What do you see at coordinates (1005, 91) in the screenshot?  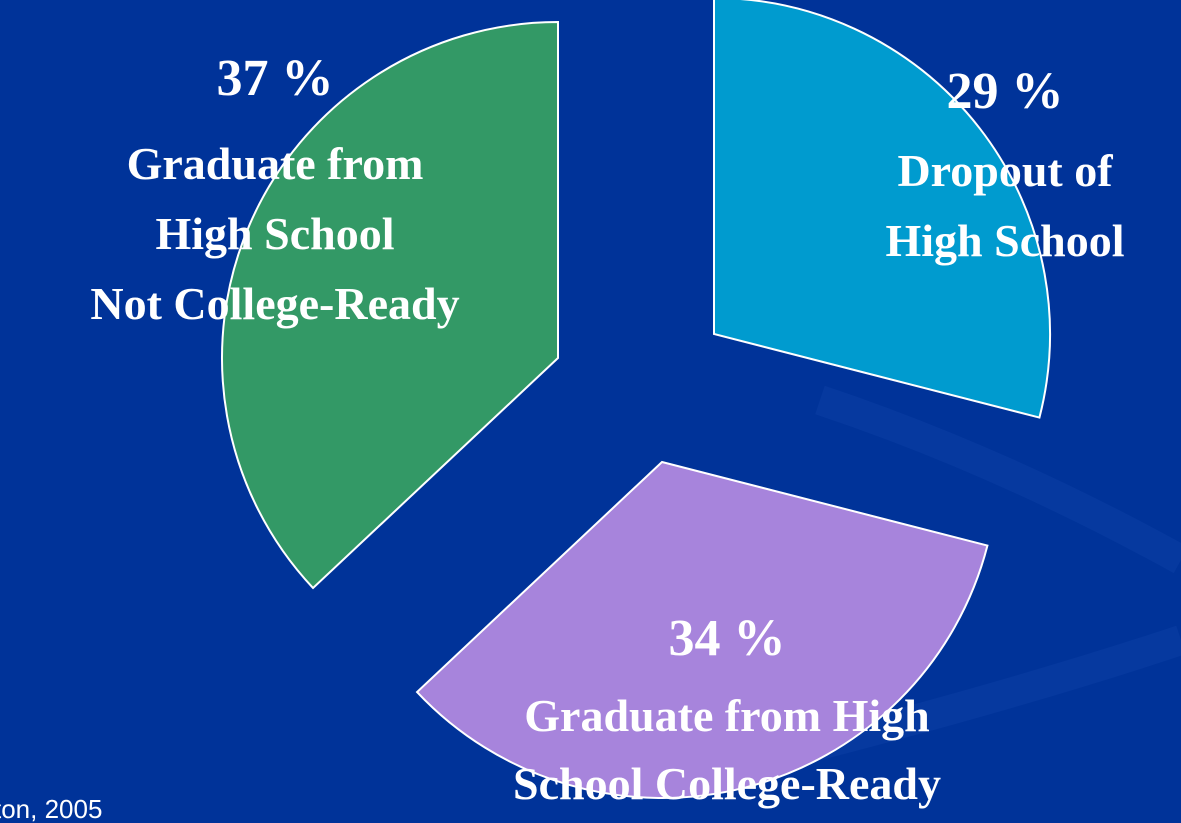 I see `value-label: 29 %` at bounding box center [1005, 91].